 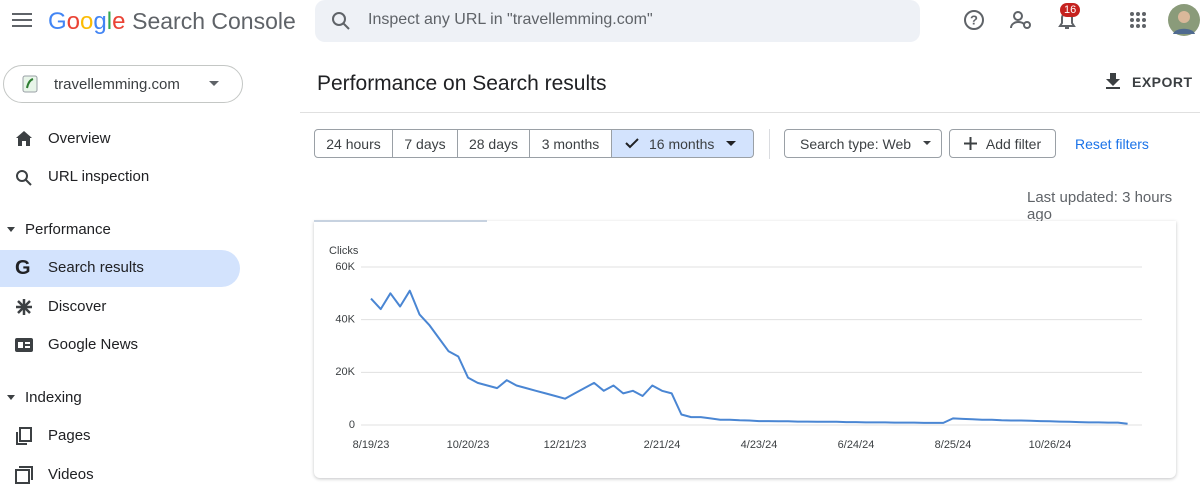 What do you see at coordinates (214, 21) in the screenshot?
I see `product-name: Search Console` at bounding box center [214, 21].